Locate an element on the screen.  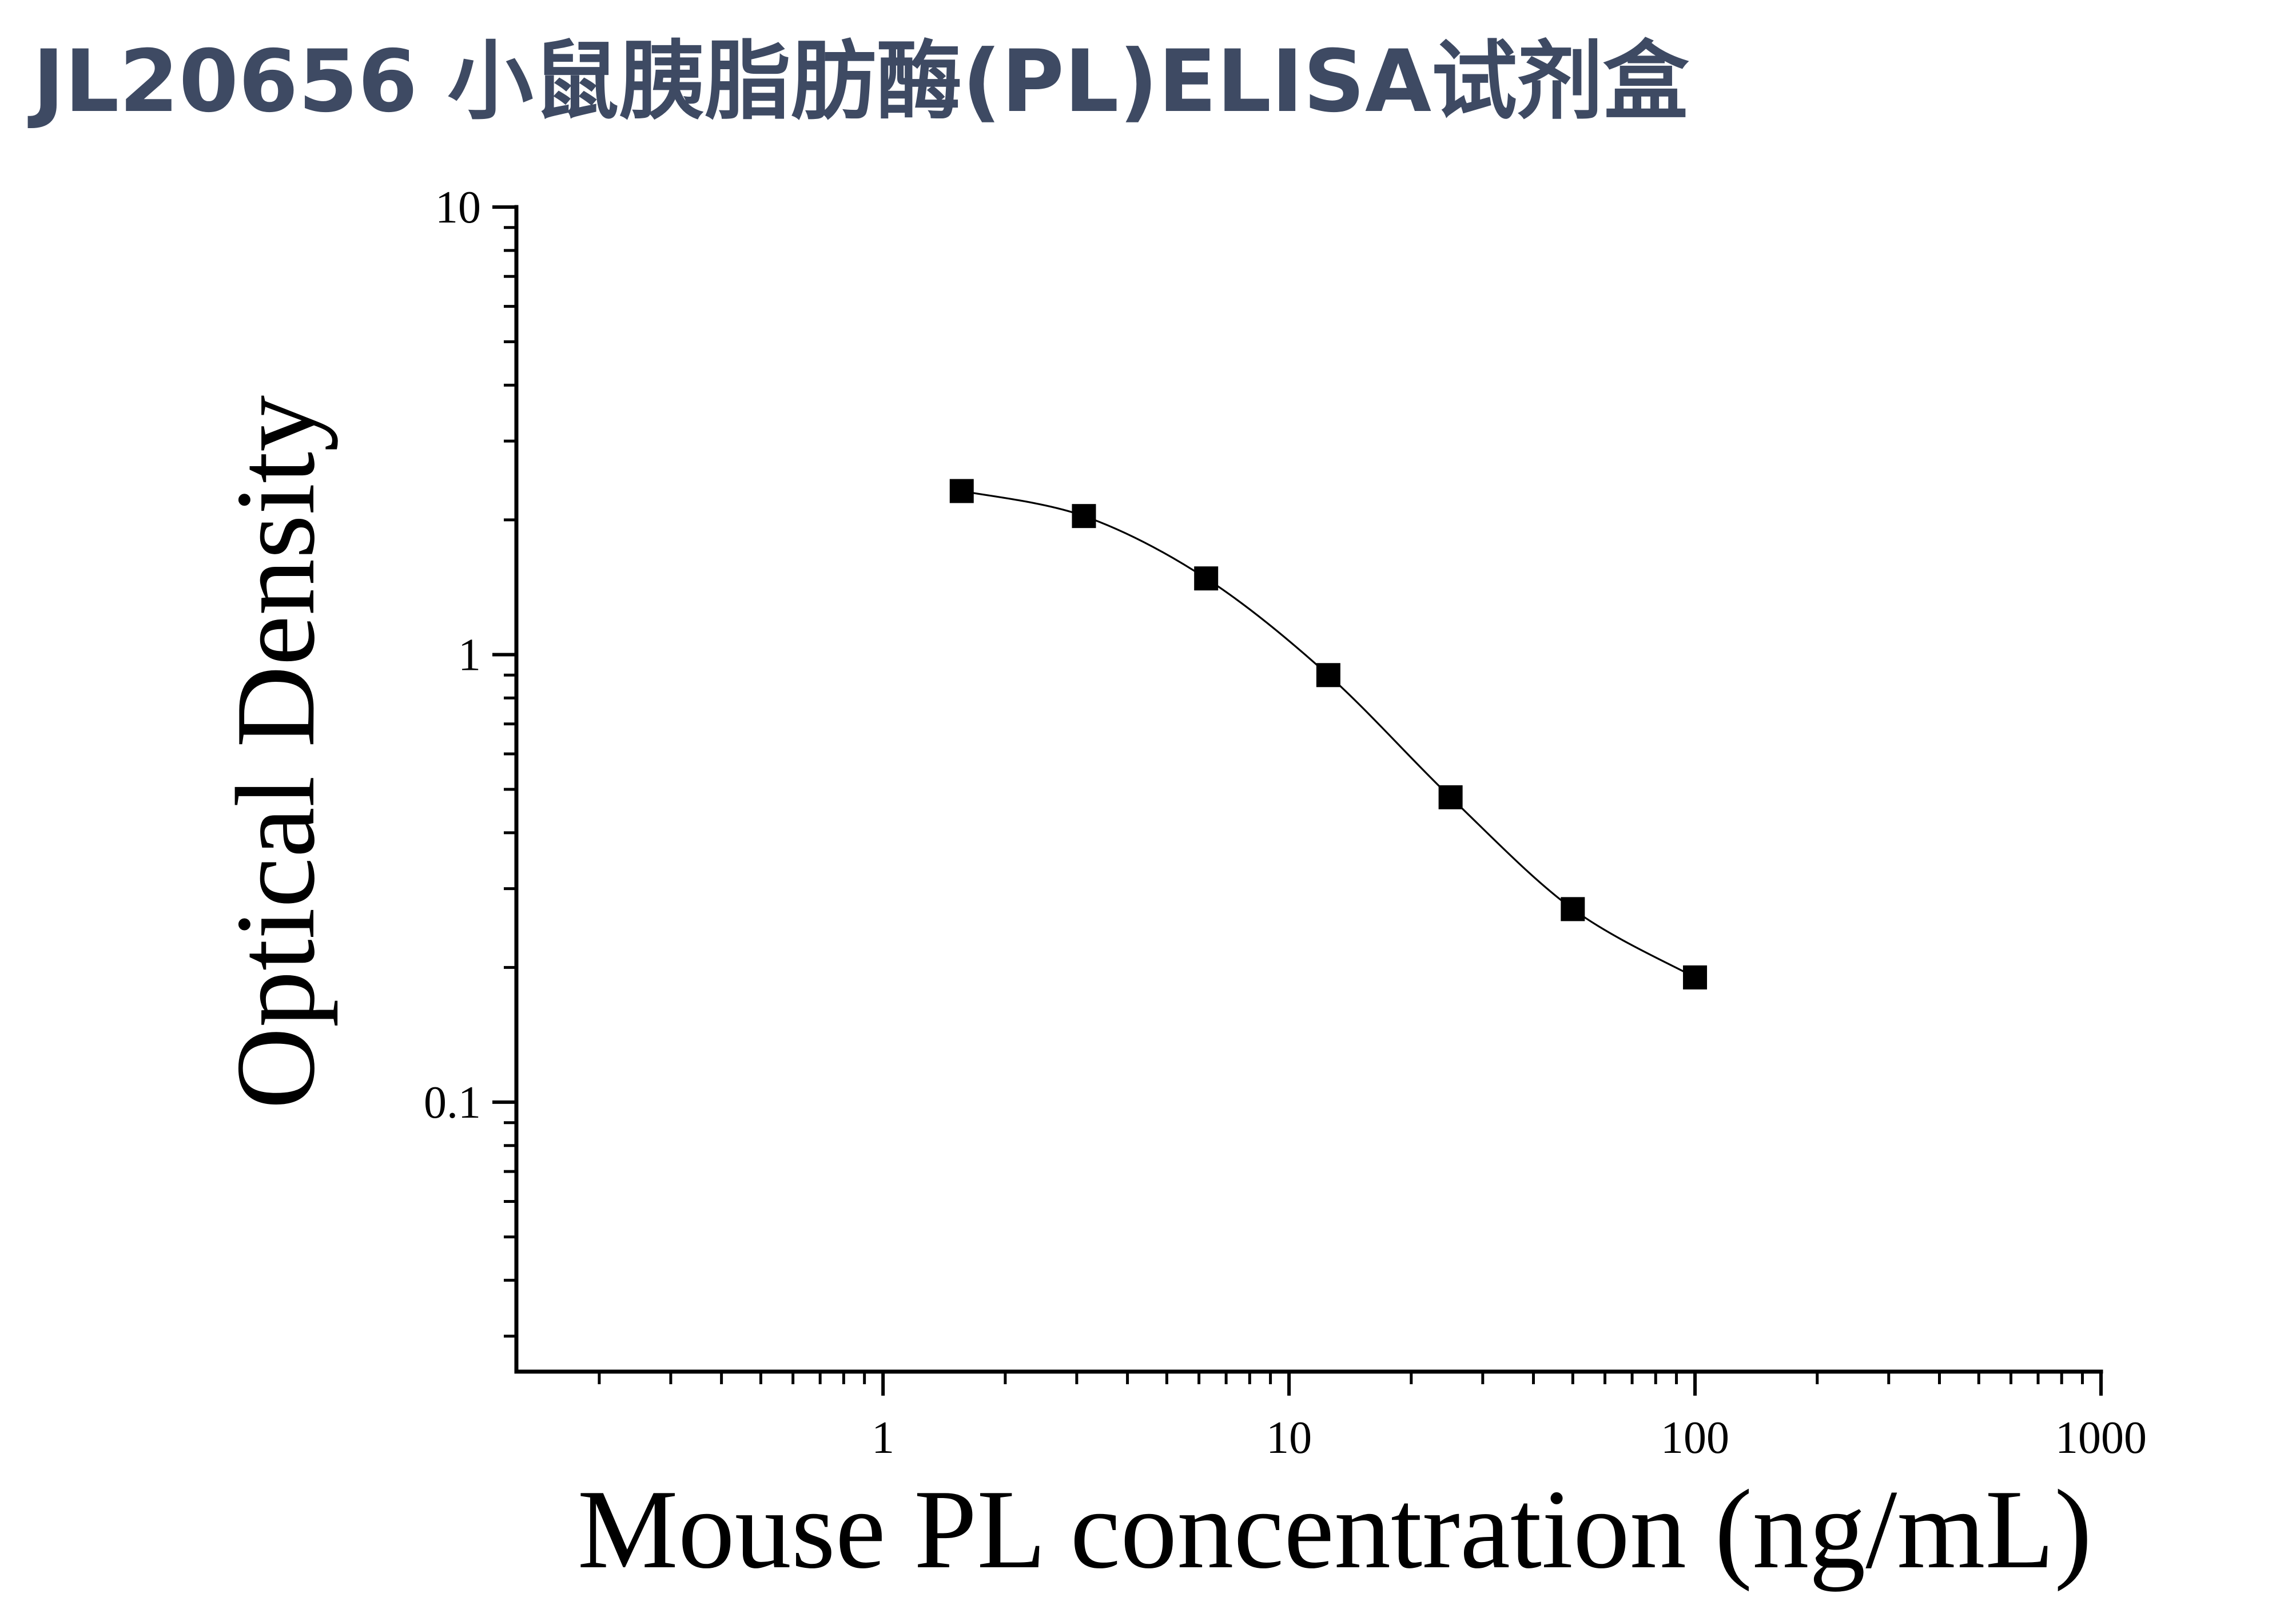
y-tick-label: 0.1 is located at coordinates (452, 1103).